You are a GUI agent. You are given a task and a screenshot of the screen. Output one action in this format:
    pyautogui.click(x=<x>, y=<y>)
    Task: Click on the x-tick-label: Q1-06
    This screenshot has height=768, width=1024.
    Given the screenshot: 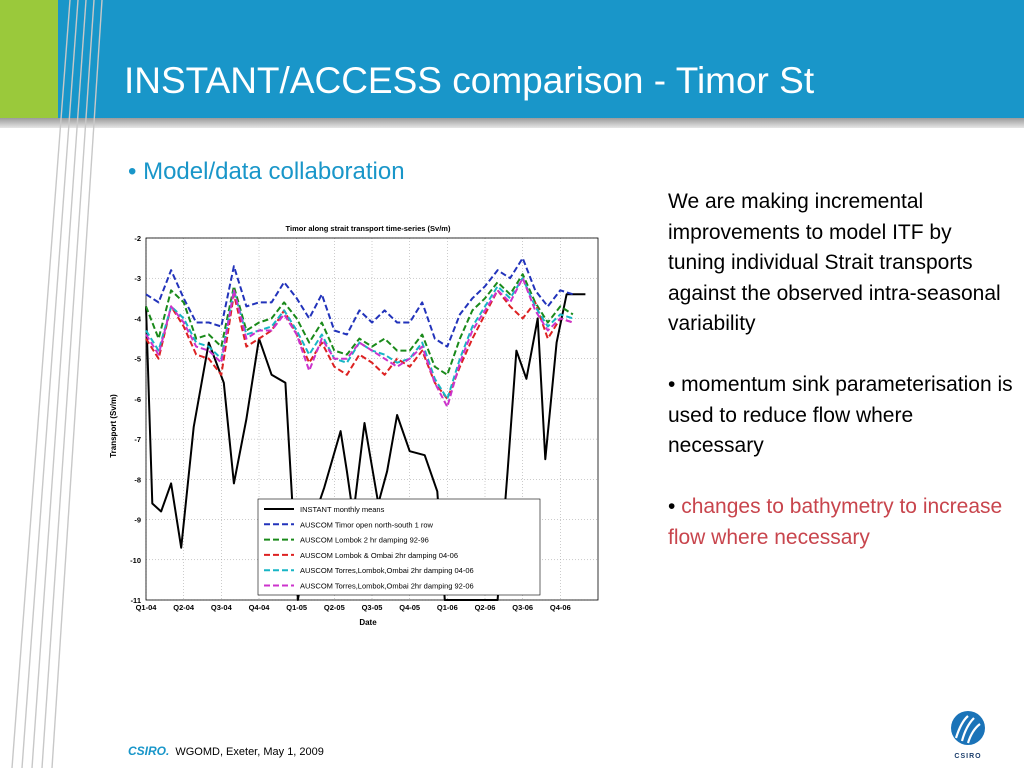 What is the action you would take?
    pyautogui.click(x=447, y=607)
    